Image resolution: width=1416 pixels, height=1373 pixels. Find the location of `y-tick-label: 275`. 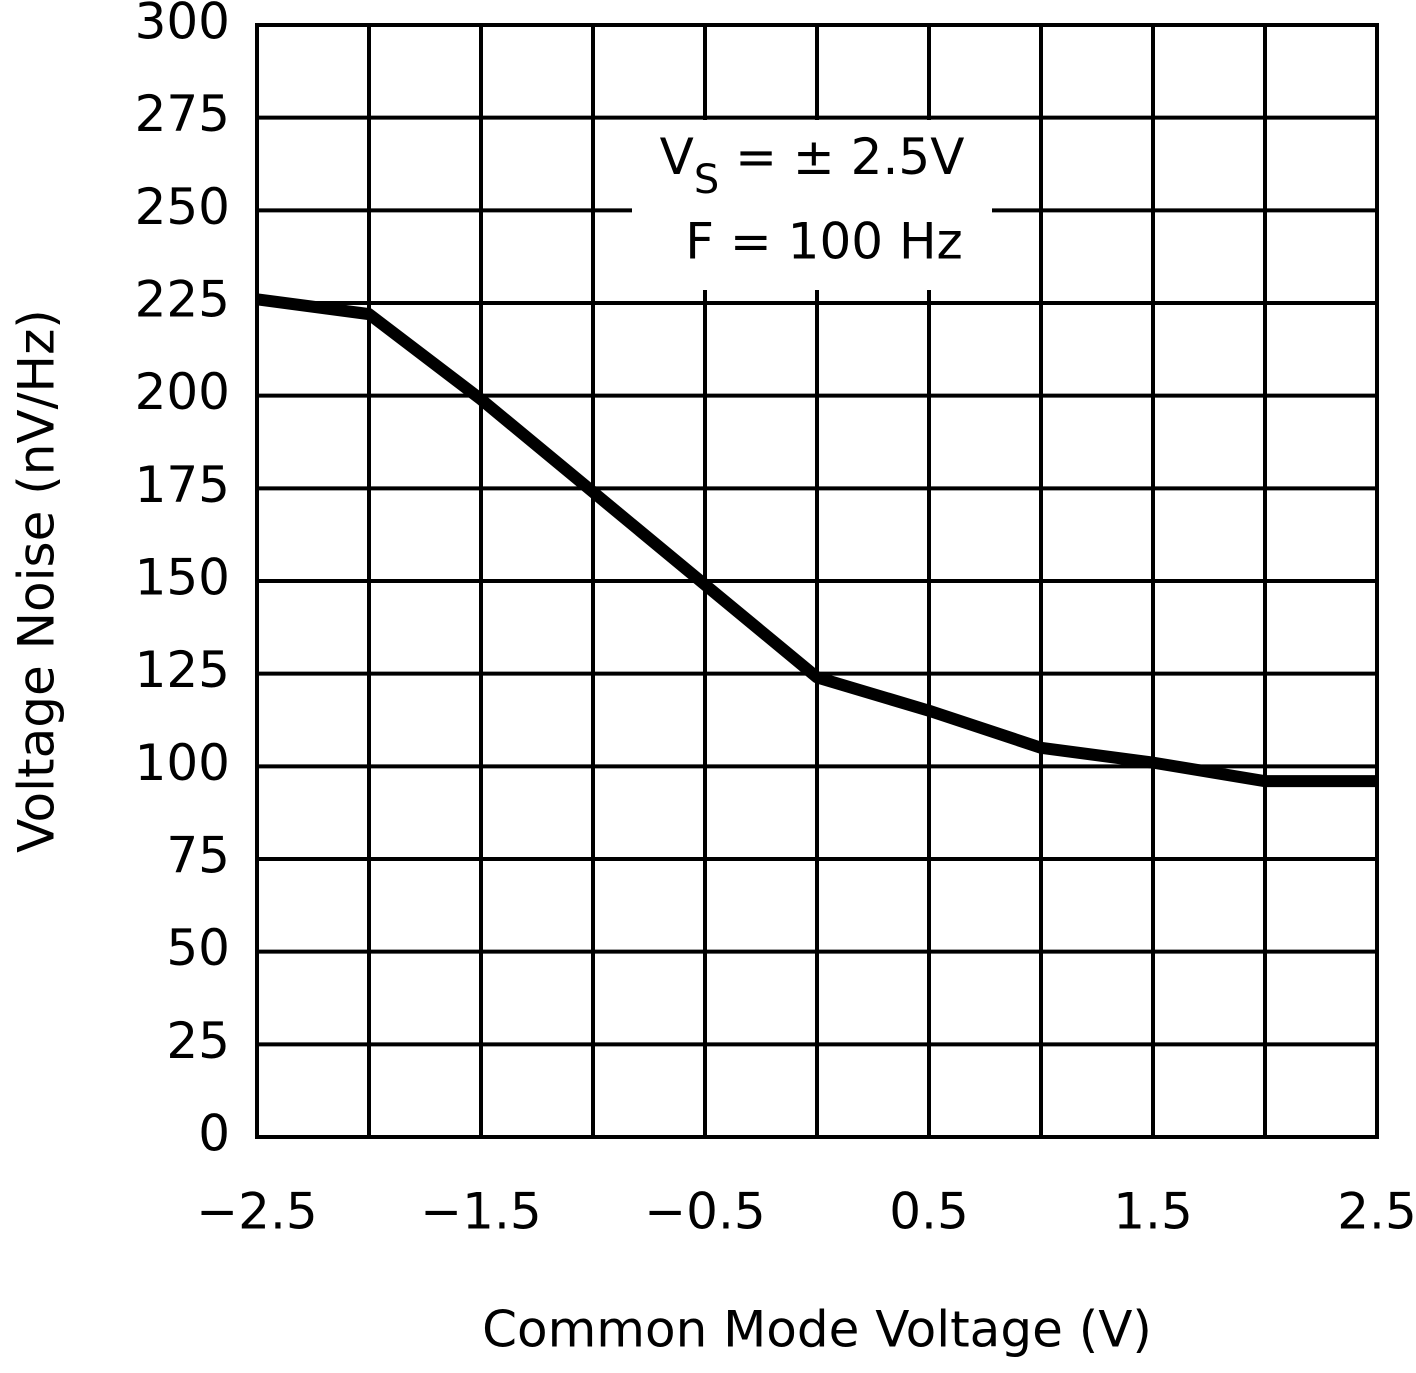

y-tick-label: 275 is located at coordinates (182, 114).